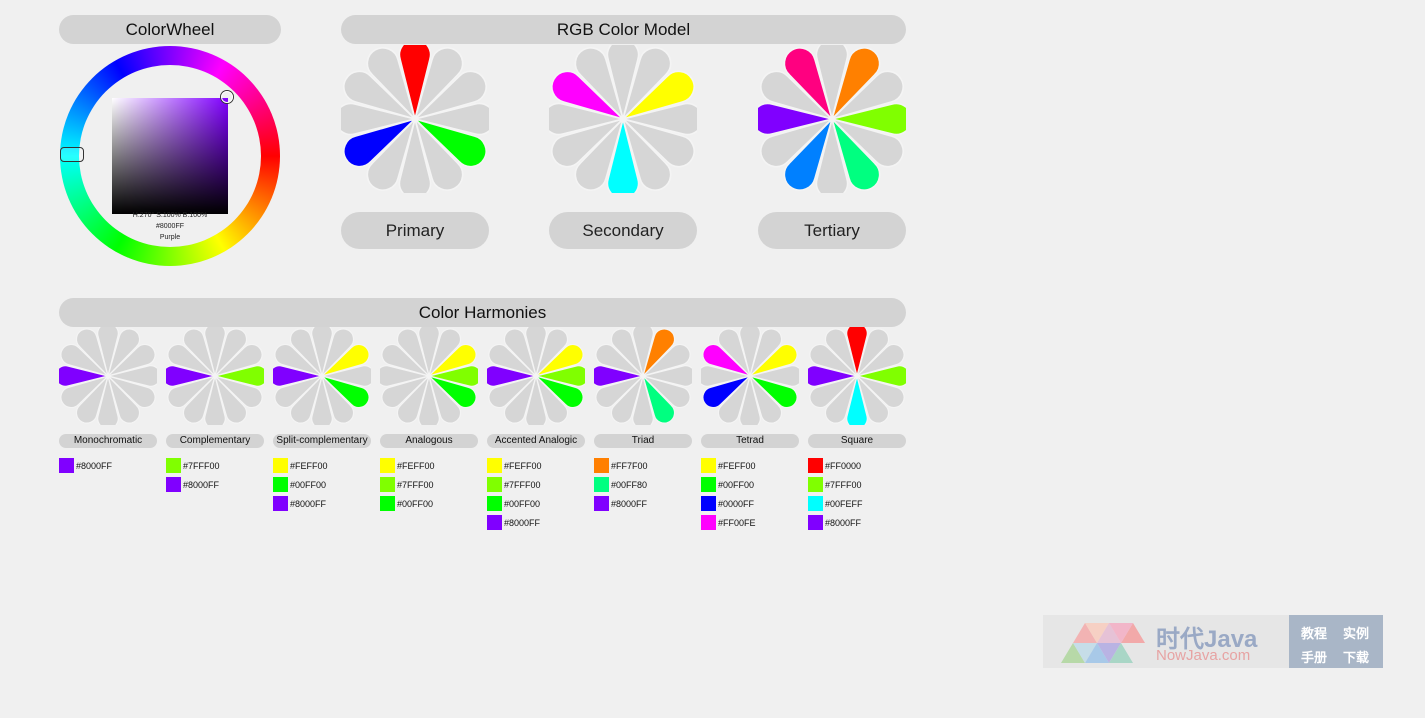 This screenshot has width=1425, height=718. I want to click on accented-analogic-label: Accented Analogic, so click(536, 441).